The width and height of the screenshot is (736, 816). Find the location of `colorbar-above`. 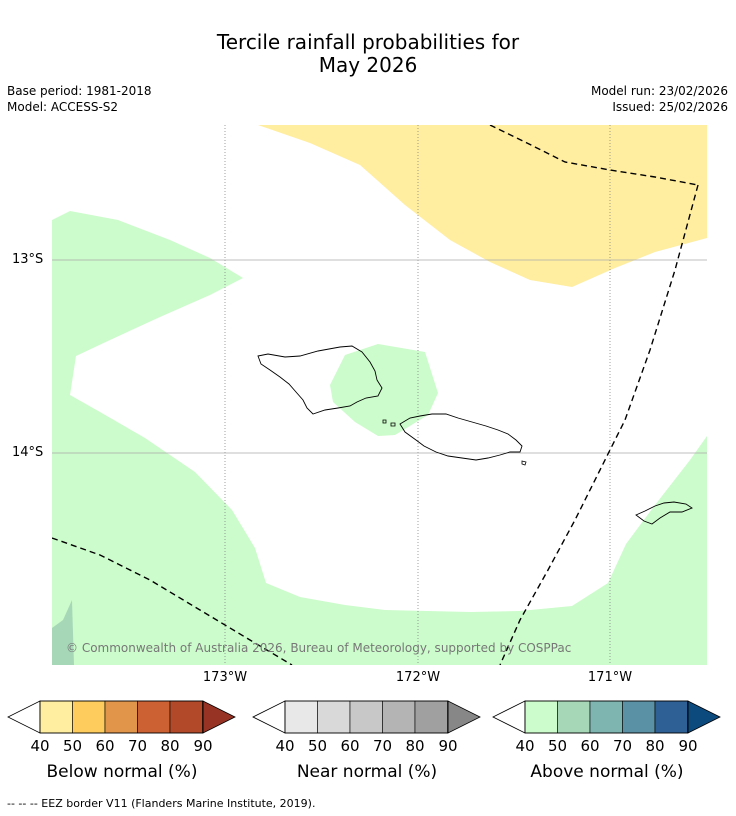

colorbar-above is located at coordinates (606, 717).